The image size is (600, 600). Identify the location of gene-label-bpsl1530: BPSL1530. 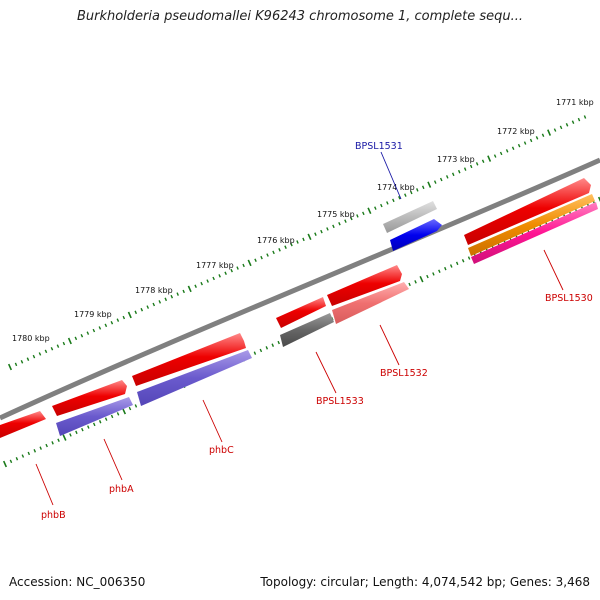
(569, 298).